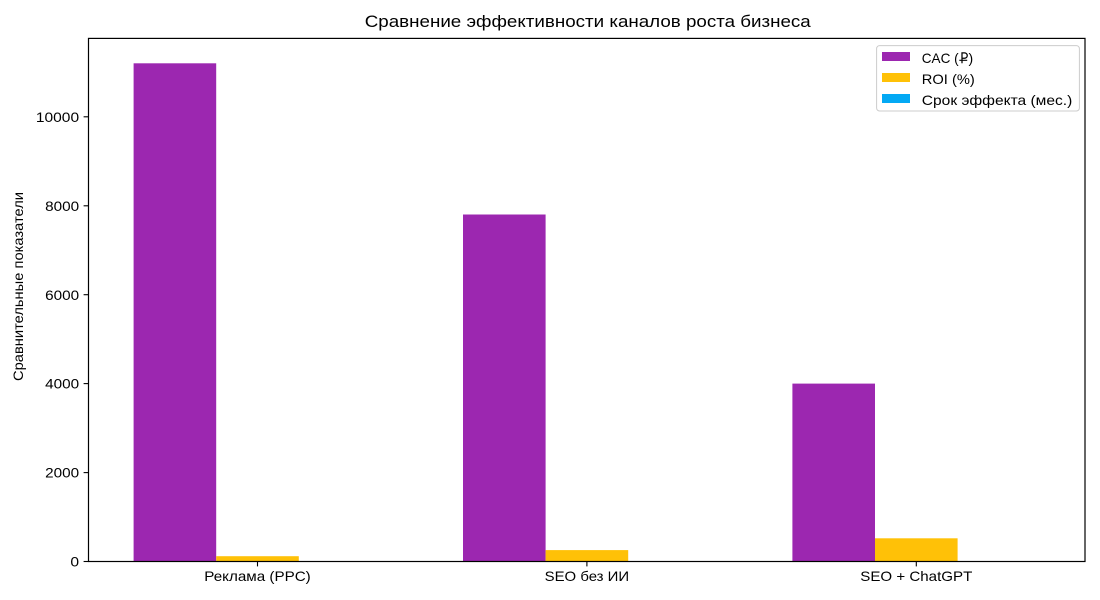 This screenshot has width=1100, height=600. Describe the element at coordinates (940, 58) in the screenshot. I see `svg-text: CAC (` at that location.